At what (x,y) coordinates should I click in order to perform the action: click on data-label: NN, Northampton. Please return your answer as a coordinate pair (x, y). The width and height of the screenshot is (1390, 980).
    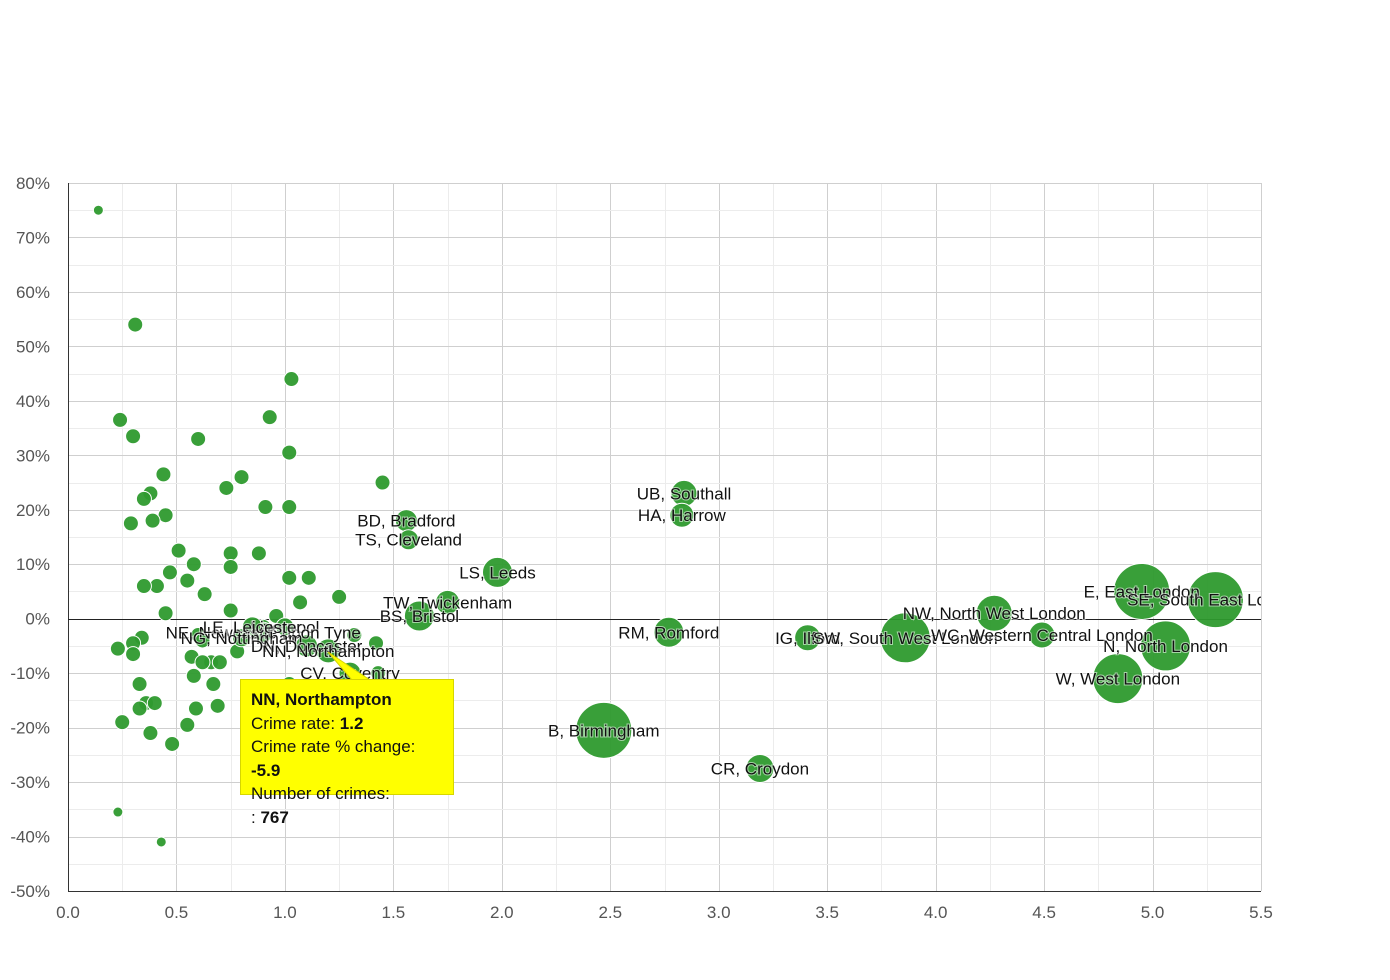
    Looking at the image, I should click on (328, 651).